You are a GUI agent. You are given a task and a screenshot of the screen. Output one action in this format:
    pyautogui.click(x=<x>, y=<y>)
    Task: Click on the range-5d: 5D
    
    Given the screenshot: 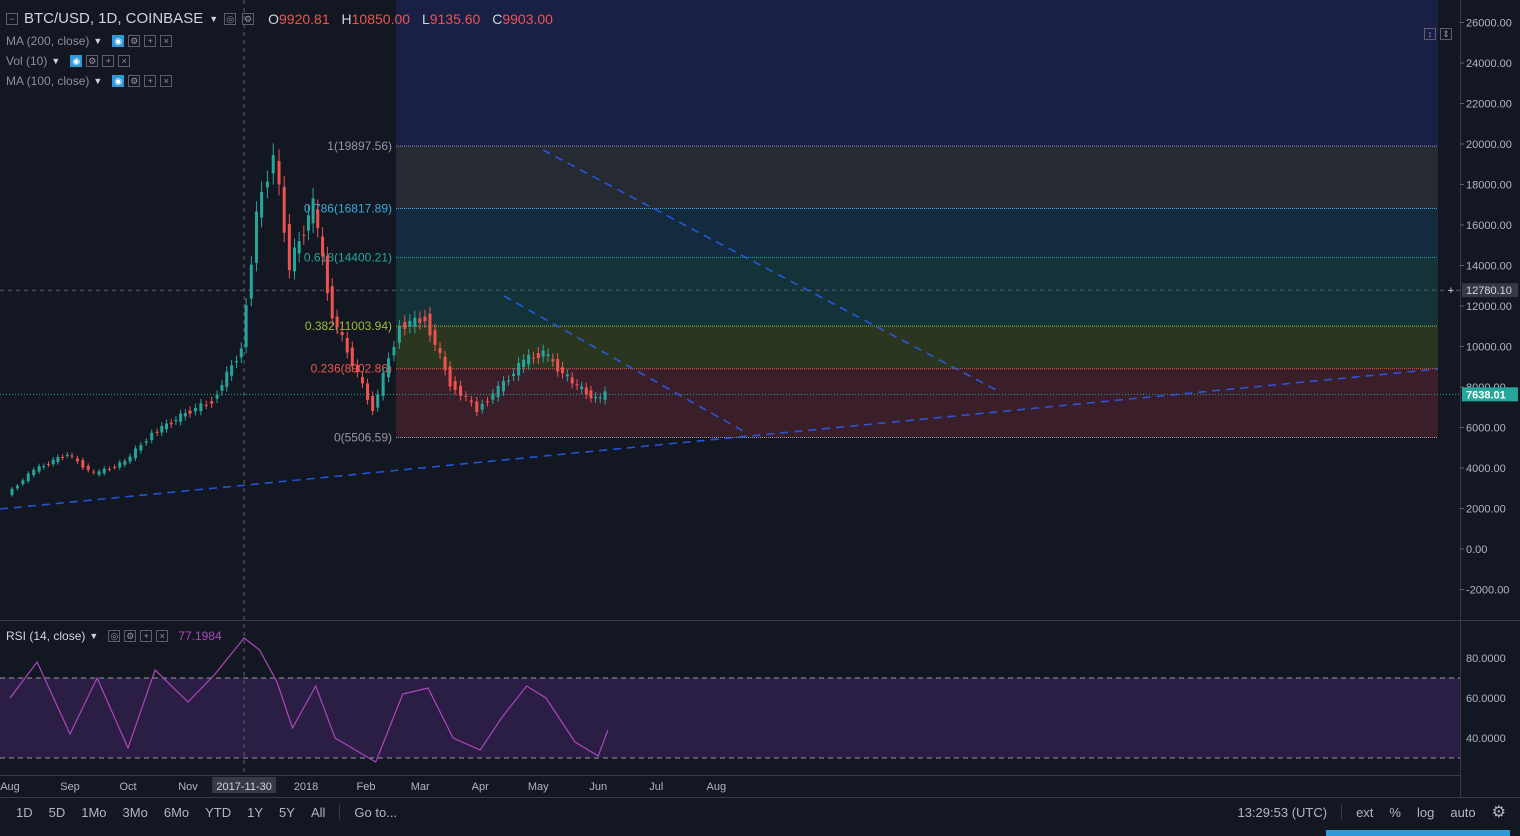 What is the action you would take?
    pyautogui.click(x=57, y=812)
    